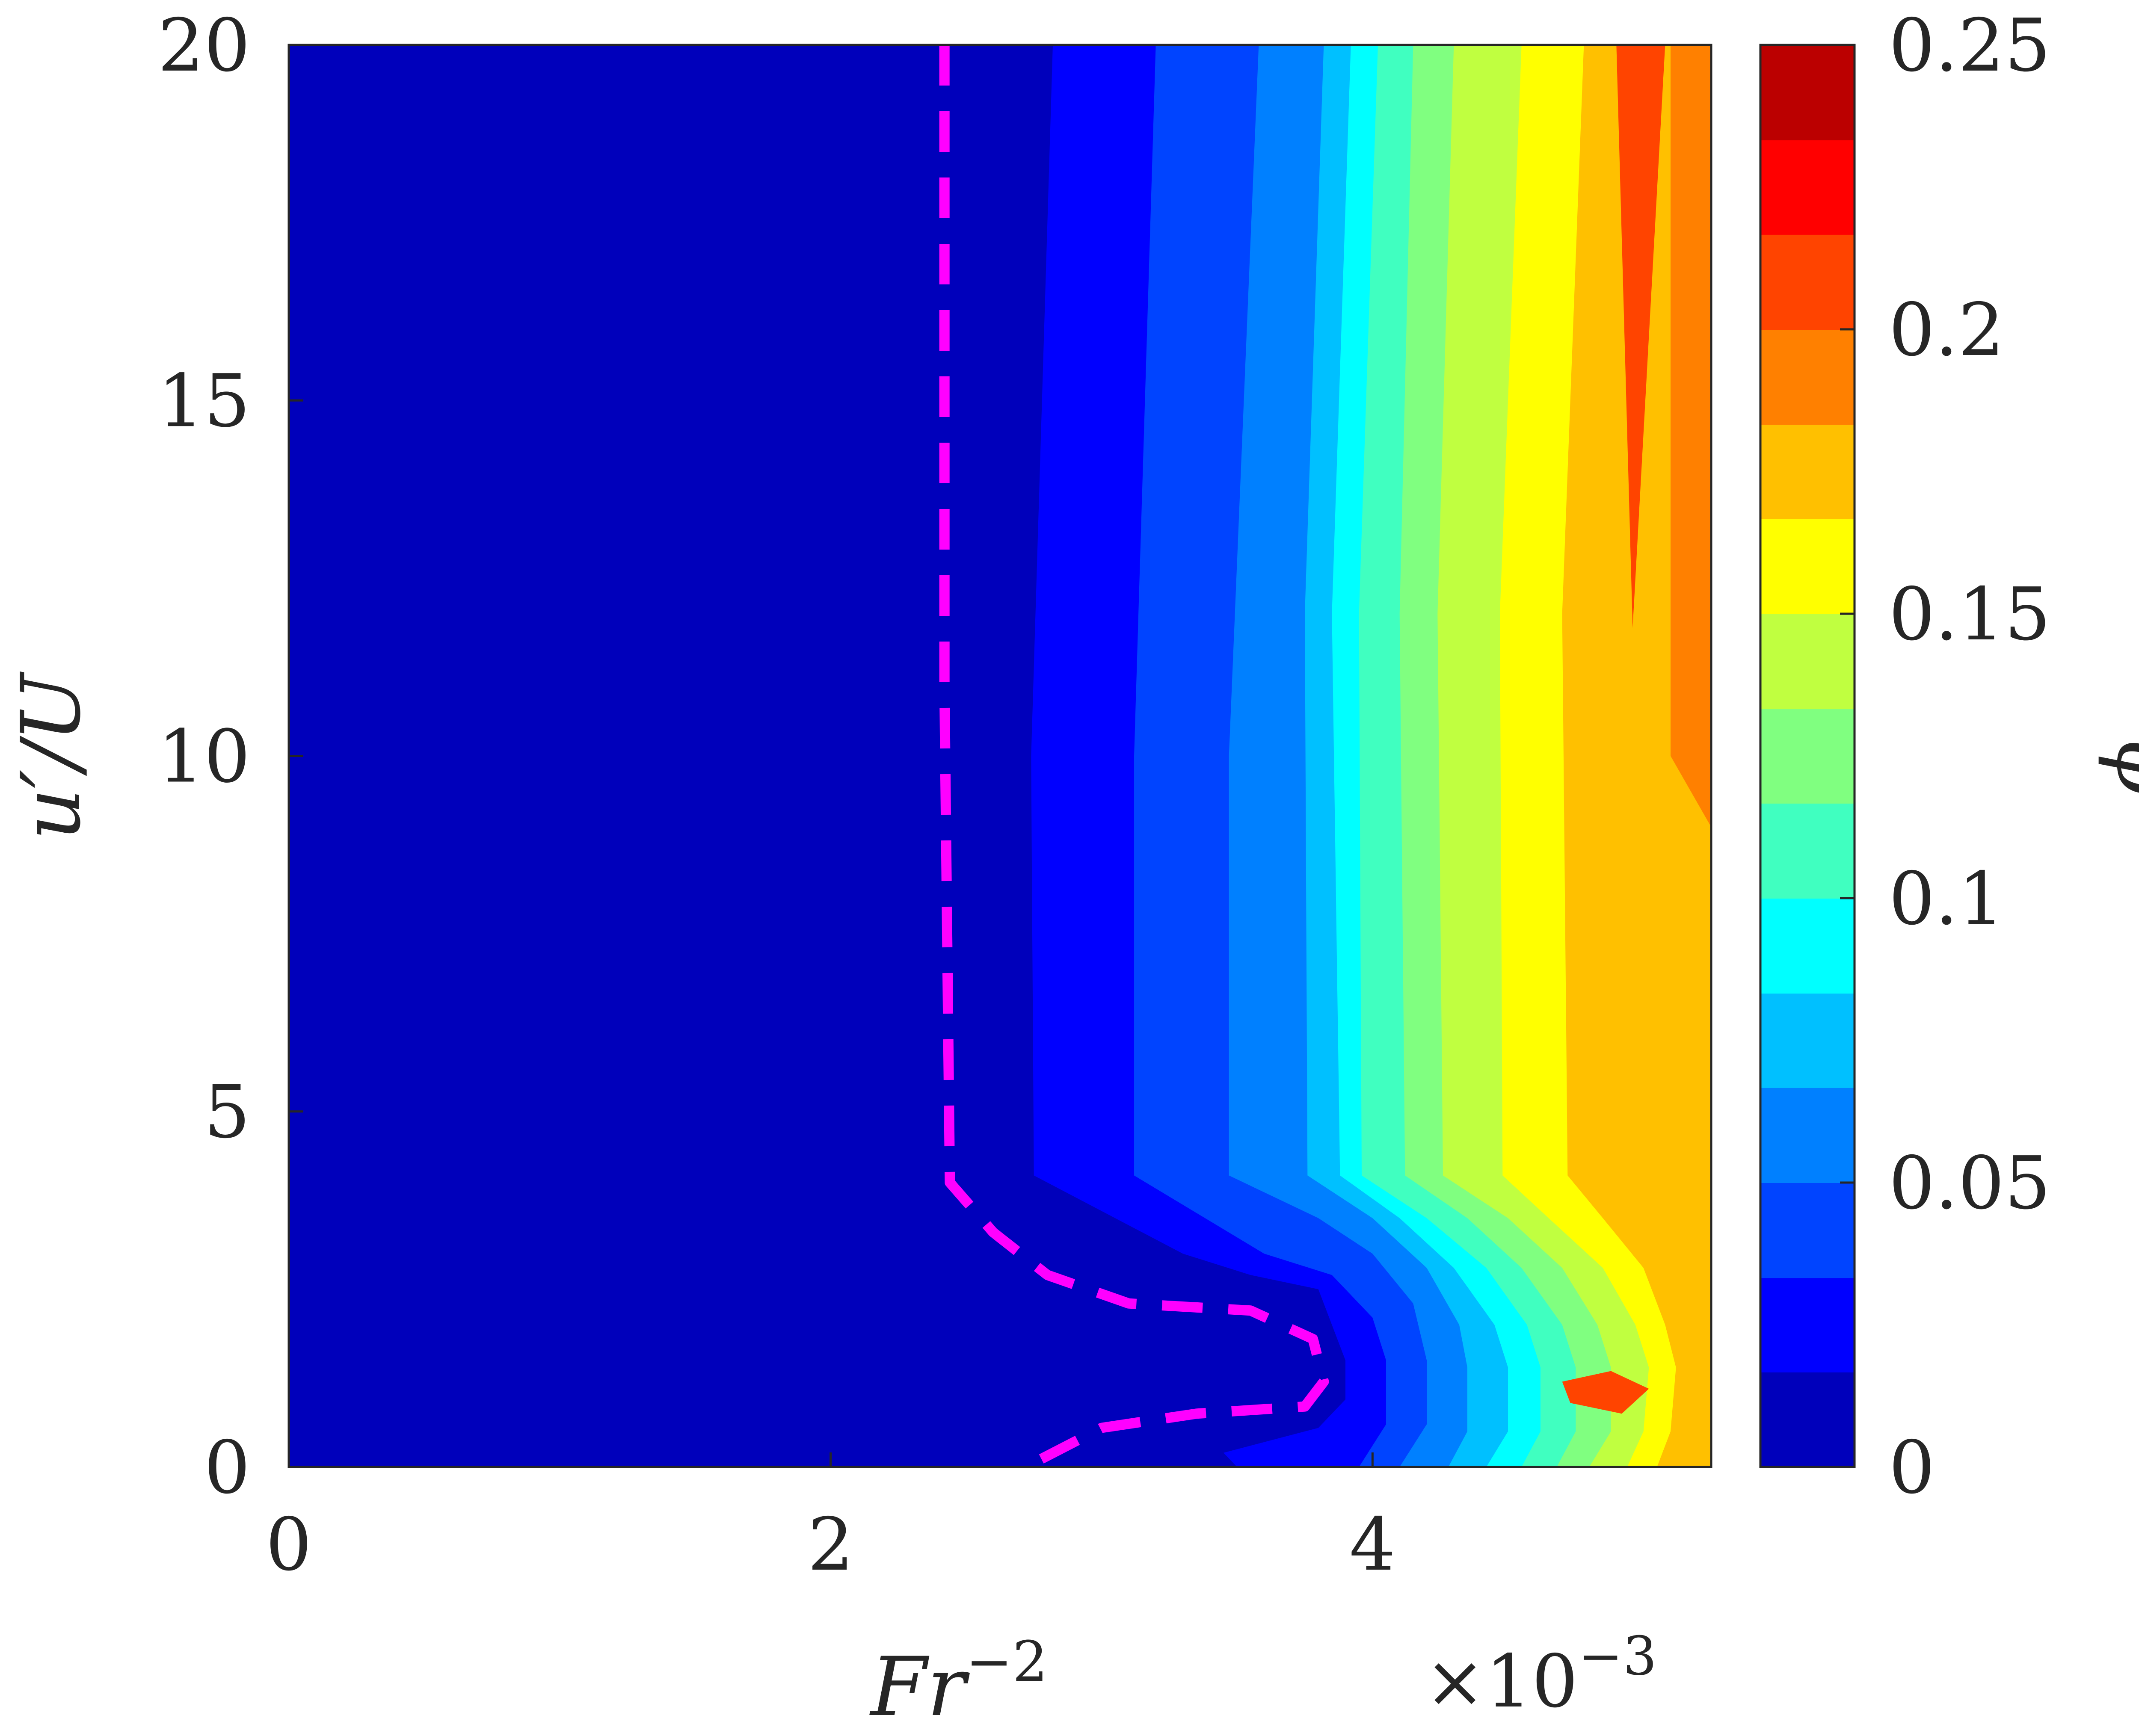 This screenshot has width=2139, height=1736. Describe the element at coordinates (1945, 757) in the screenshot. I see `colorbar-ticks: 0 0.05 0.1 0.15 0.2 0.25` at that location.